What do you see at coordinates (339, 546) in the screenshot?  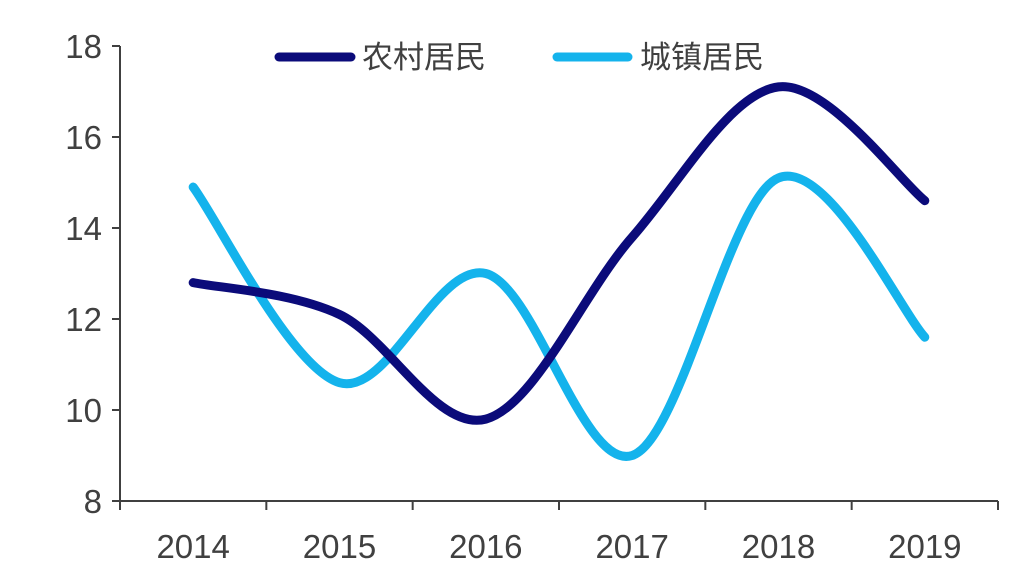 I see `x-tick-label: 2015` at bounding box center [339, 546].